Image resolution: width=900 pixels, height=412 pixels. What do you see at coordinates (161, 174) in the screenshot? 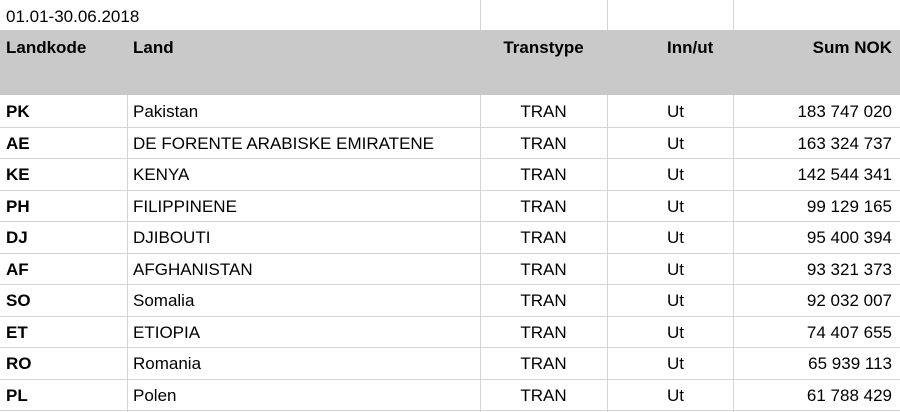
I see `table-cell: KENYA` at bounding box center [161, 174].